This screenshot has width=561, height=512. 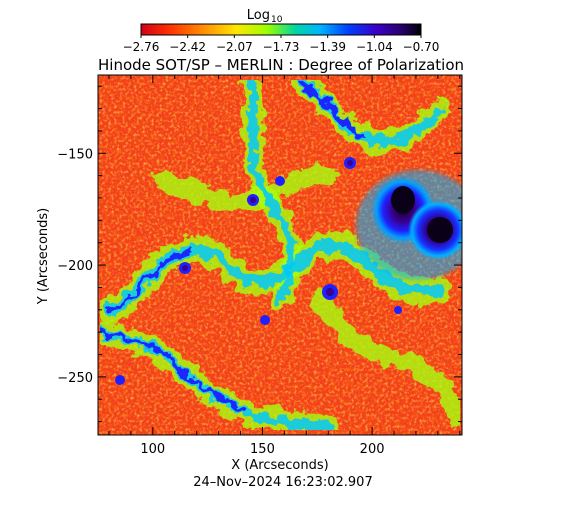 What do you see at coordinates (282, 482) in the screenshot?
I see `timestamp: 24–Nov–2024 16:23:02.907` at bounding box center [282, 482].